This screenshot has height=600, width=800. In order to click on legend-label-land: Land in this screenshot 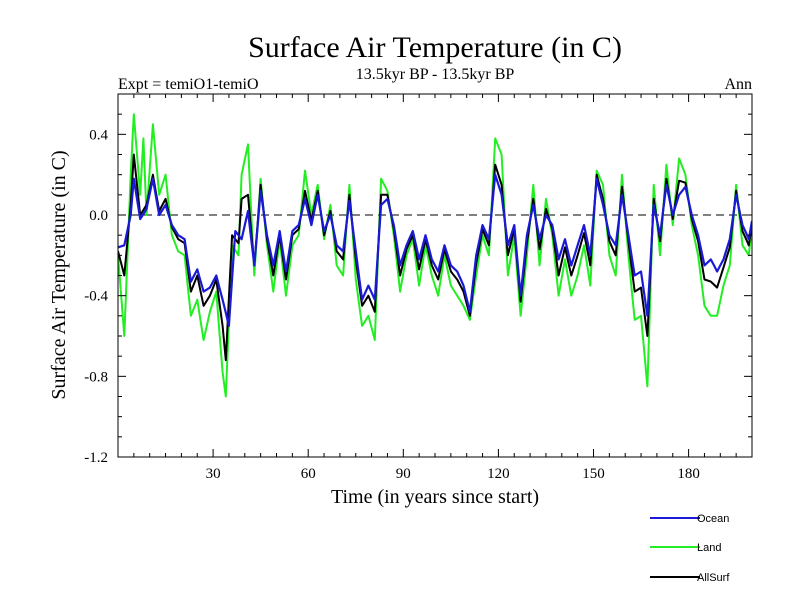, I will do `click(709, 548)`.